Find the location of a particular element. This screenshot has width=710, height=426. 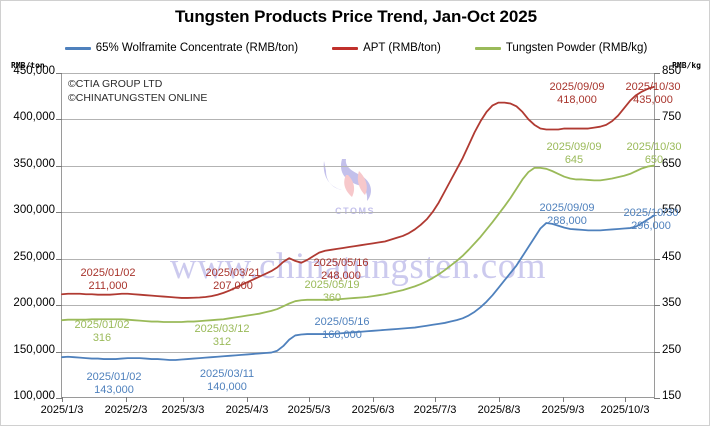

legend-item-tungsten-powder: Tungsten Powder (RMB/kg) is located at coordinates (561, 48).